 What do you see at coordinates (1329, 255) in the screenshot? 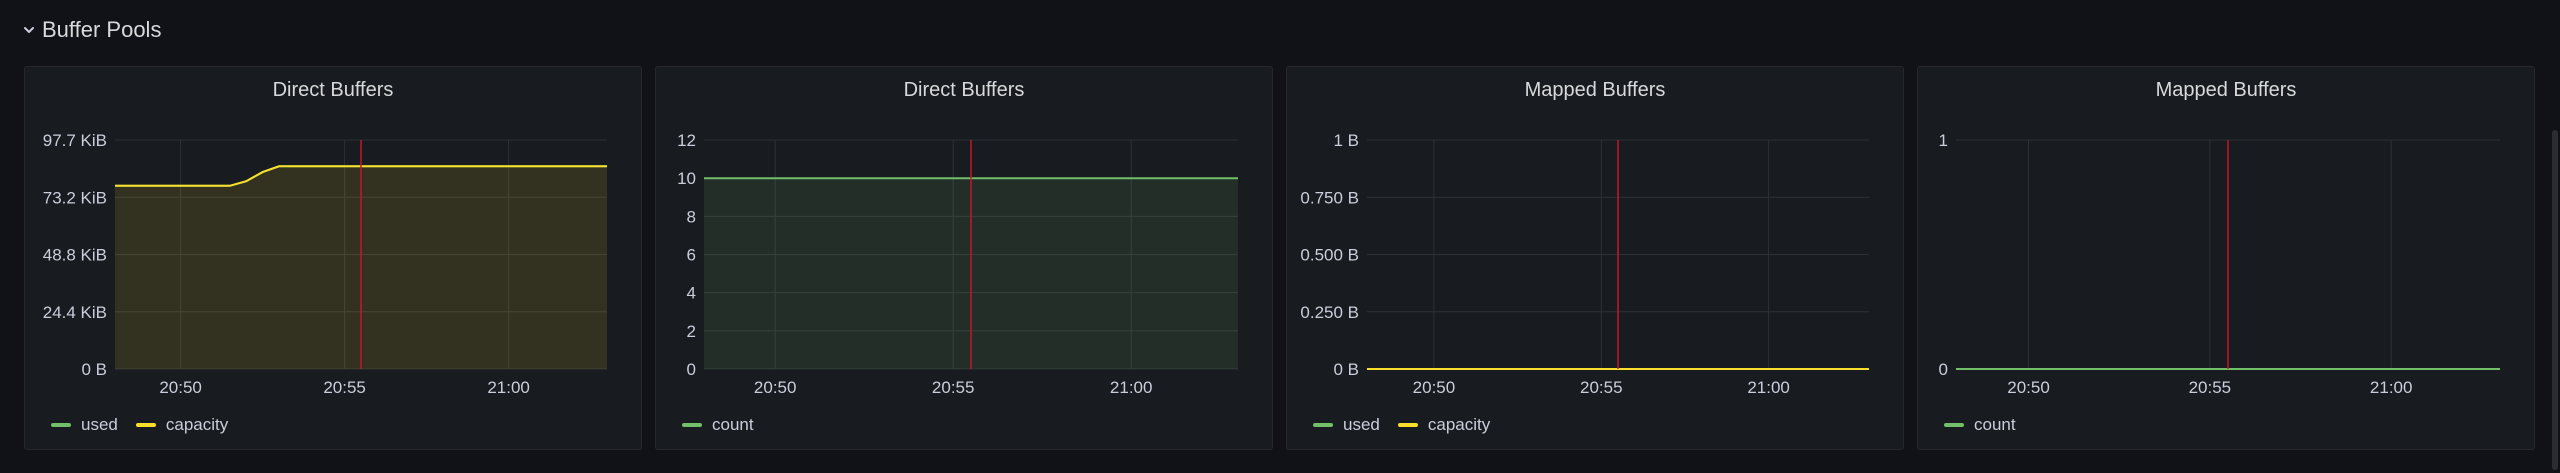
I see `y-tick-label: 0.500 B` at bounding box center [1329, 255].